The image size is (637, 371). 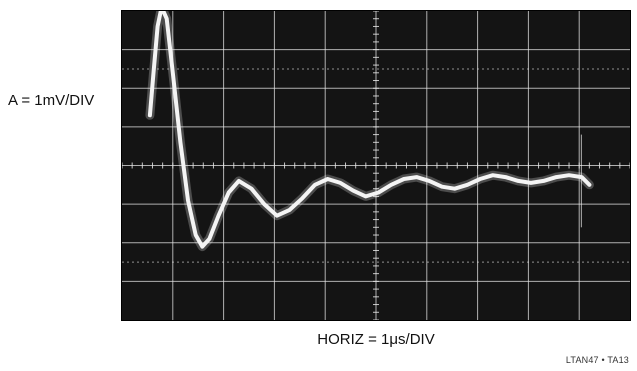 What do you see at coordinates (597, 360) in the screenshot?
I see `figure-id: LTAN47 • TA13` at bounding box center [597, 360].